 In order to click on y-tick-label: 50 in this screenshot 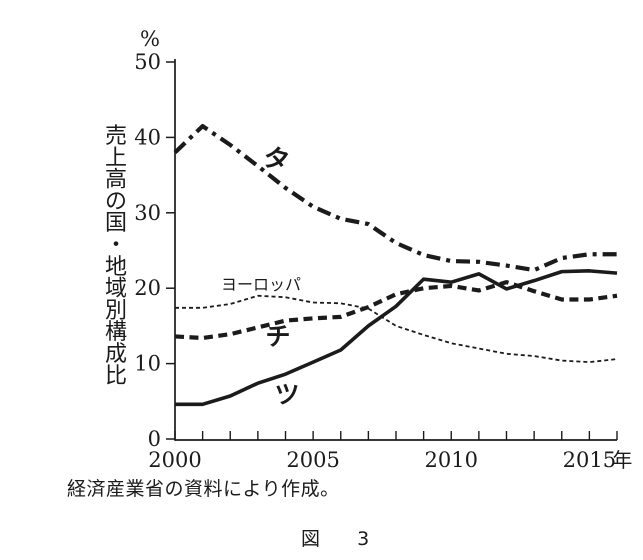, I will do `click(147, 62)`.